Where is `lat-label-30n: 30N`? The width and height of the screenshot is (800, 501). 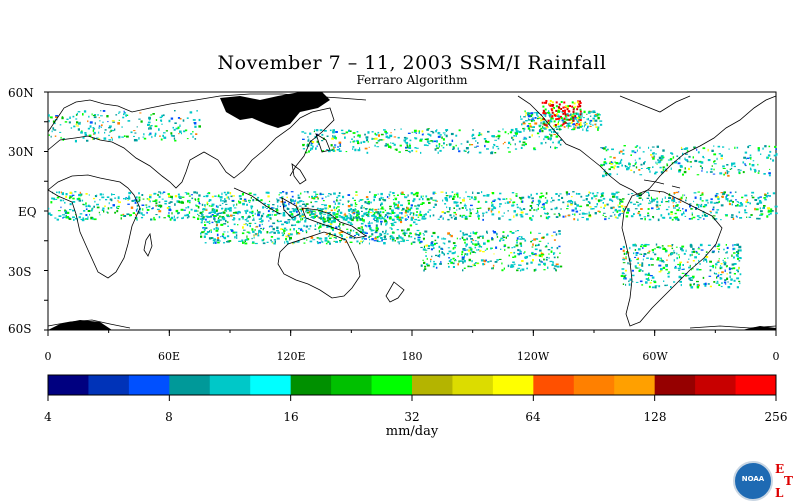
lat-label-30n: 30N is located at coordinates (21, 152).